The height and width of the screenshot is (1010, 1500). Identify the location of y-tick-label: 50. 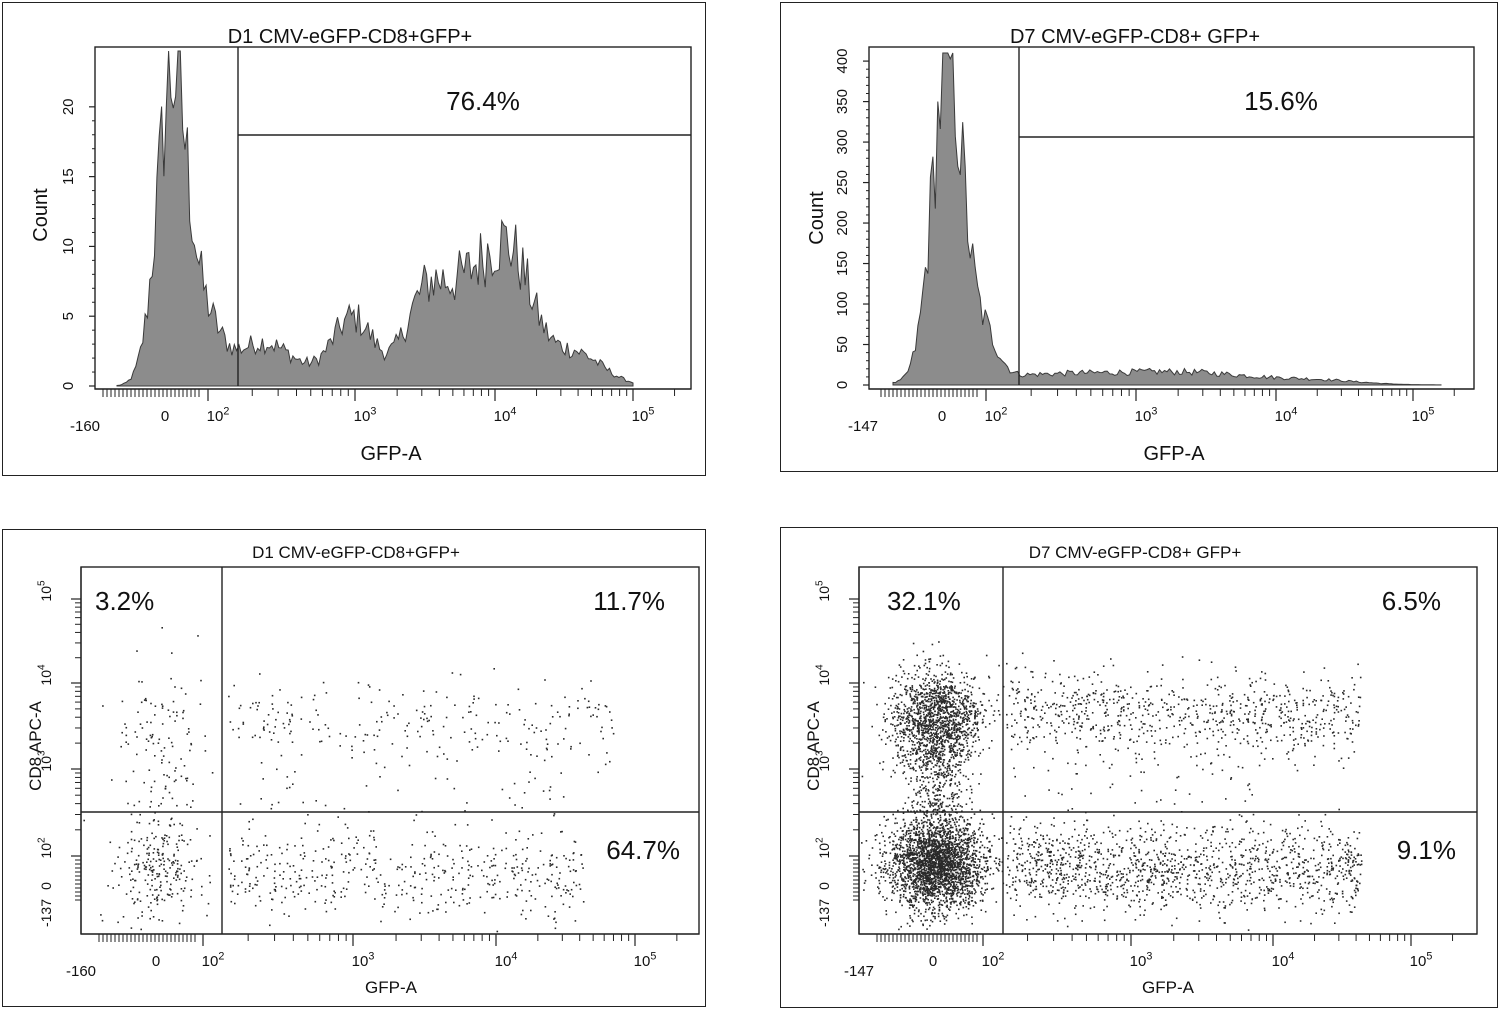
(842, 344).